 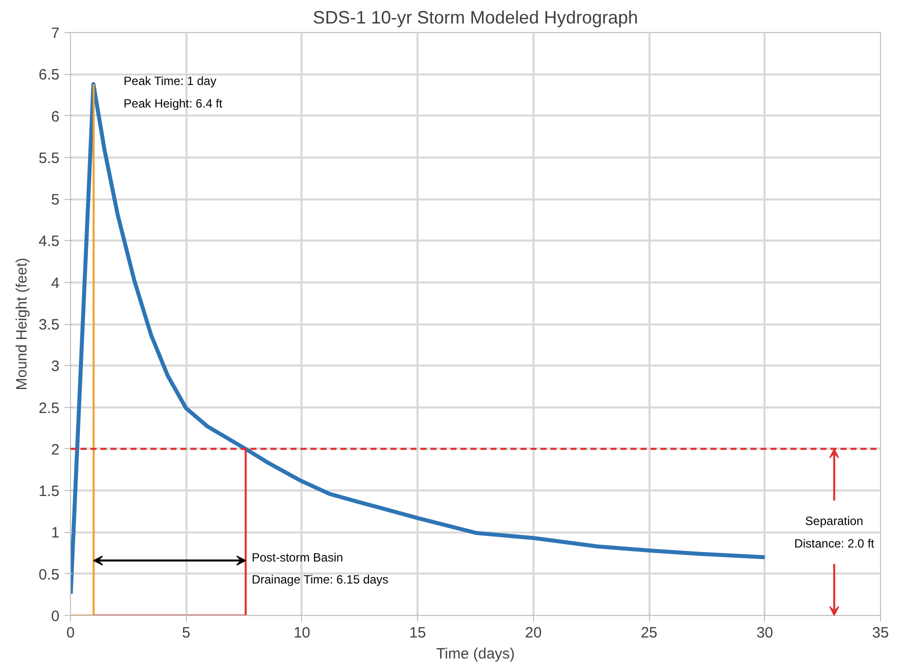 I want to click on y-tick-label: 2.5, so click(x=49, y=408).